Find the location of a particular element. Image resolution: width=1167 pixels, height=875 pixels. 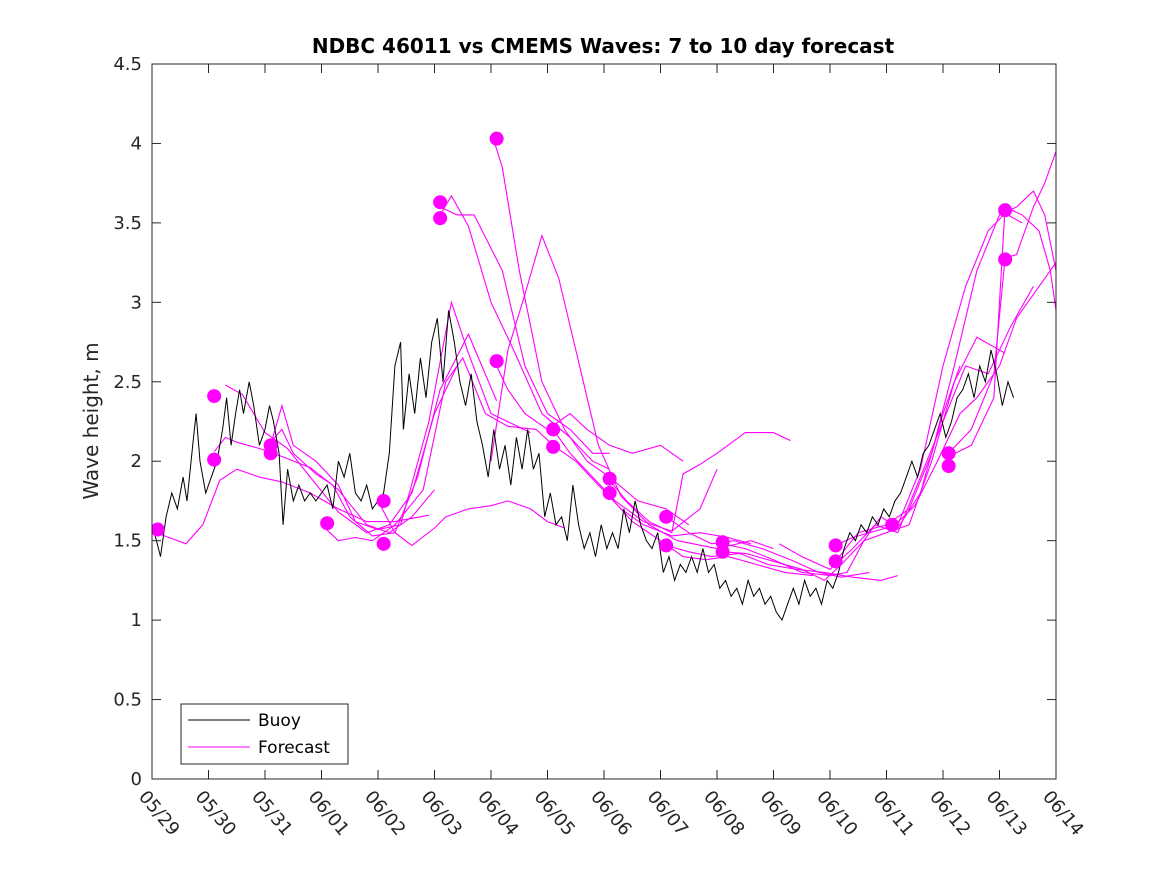

x-tick-label: 05/31 is located at coordinates (271, 813).